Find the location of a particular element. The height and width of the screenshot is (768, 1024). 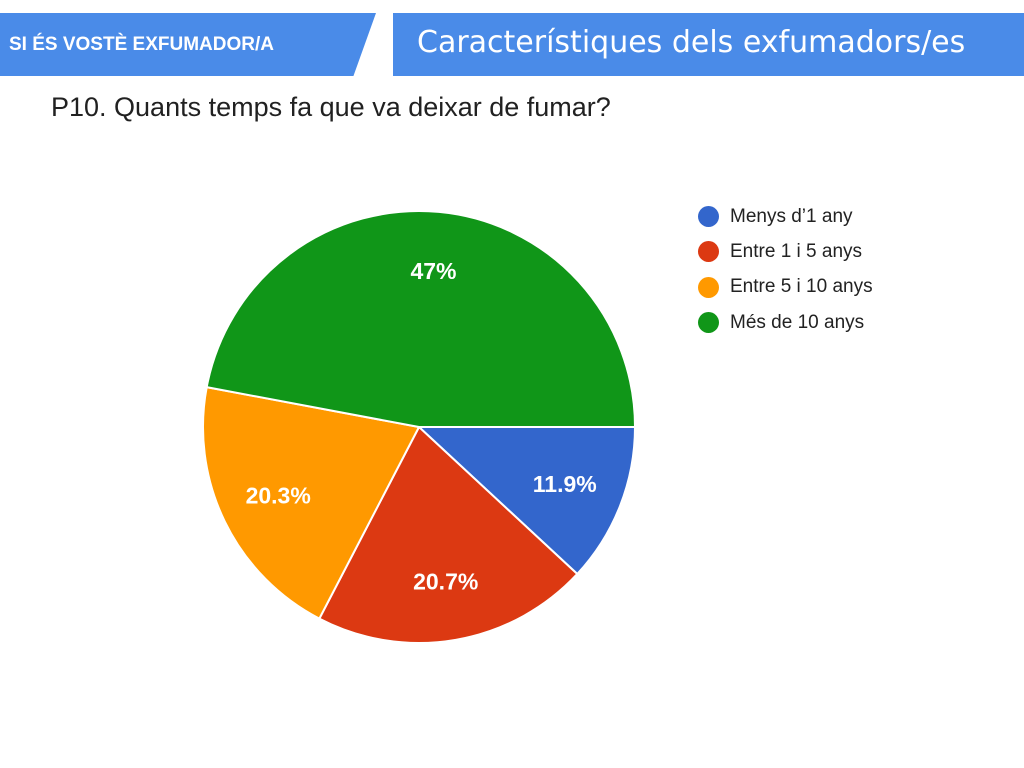

legend-item-4: Més de 10 anys is located at coordinates (785, 322).